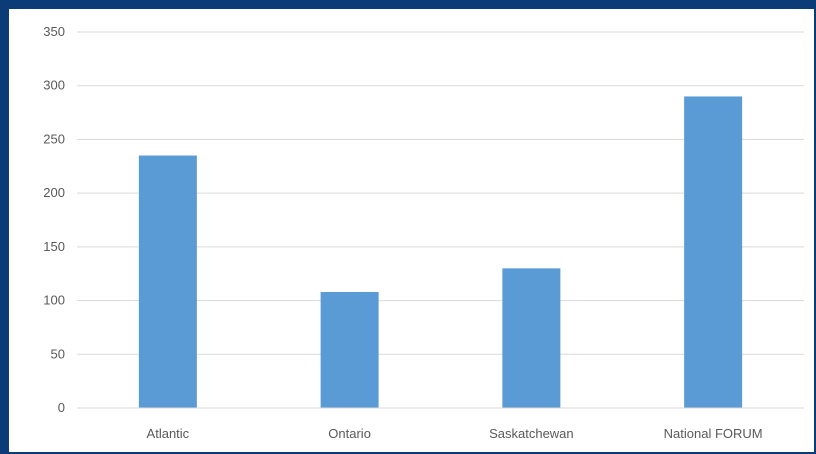  I want to click on bar-national-forum, so click(713, 252).